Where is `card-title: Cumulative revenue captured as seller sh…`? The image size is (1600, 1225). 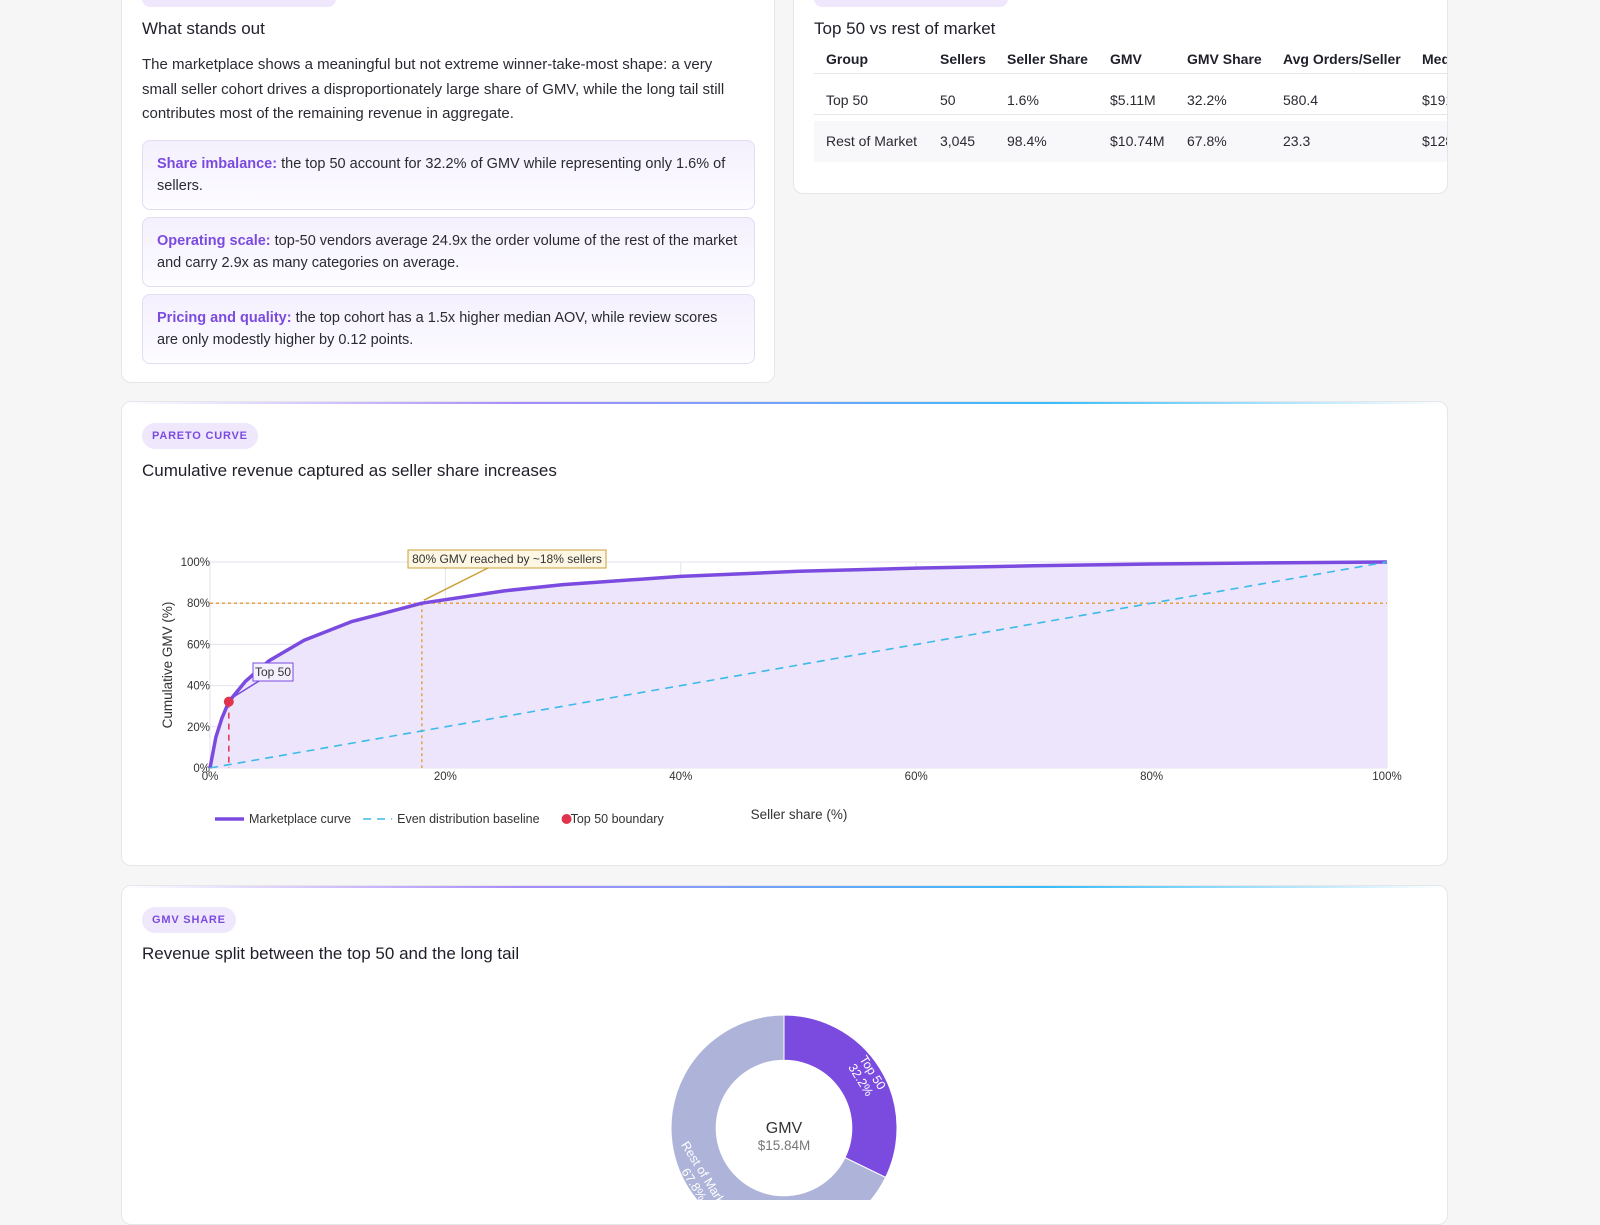 card-title: Cumulative revenue captured as seller sh… is located at coordinates (349, 470).